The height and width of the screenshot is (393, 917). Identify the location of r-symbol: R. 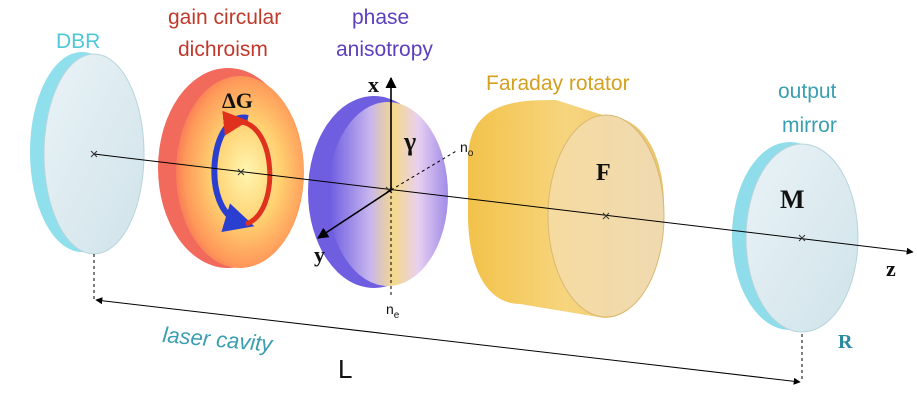
(845, 342).